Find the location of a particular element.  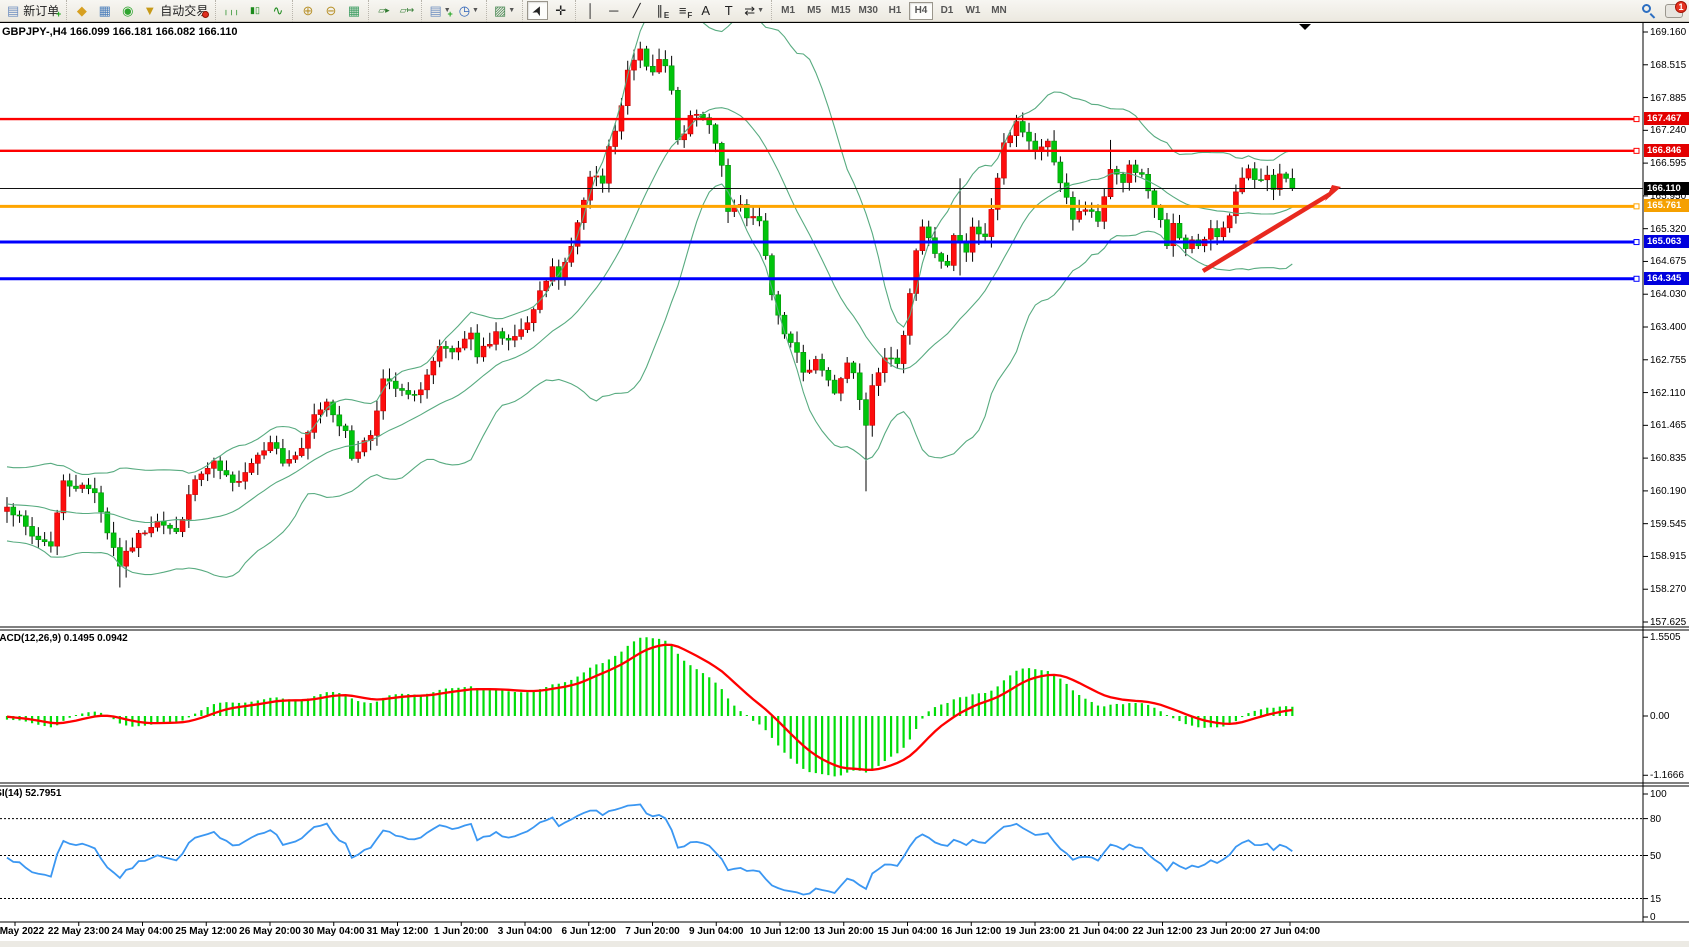

line-chart-button: ∿ is located at coordinates (277, 10).